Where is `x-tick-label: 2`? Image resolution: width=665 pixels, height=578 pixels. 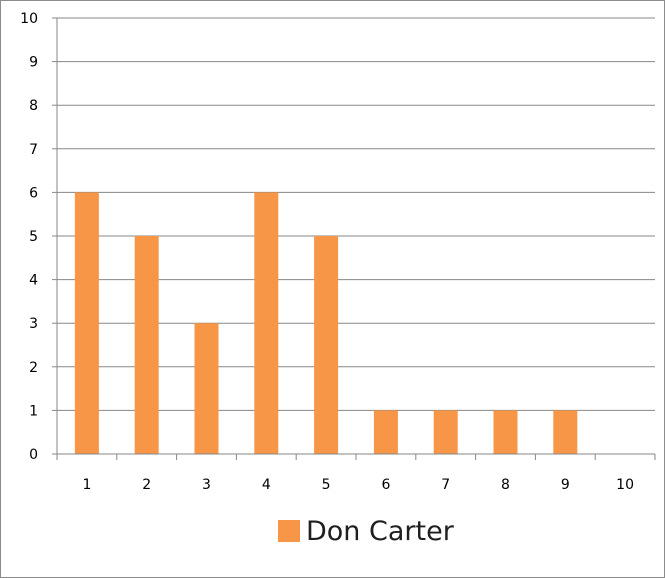 x-tick-label: 2 is located at coordinates (146, 485).